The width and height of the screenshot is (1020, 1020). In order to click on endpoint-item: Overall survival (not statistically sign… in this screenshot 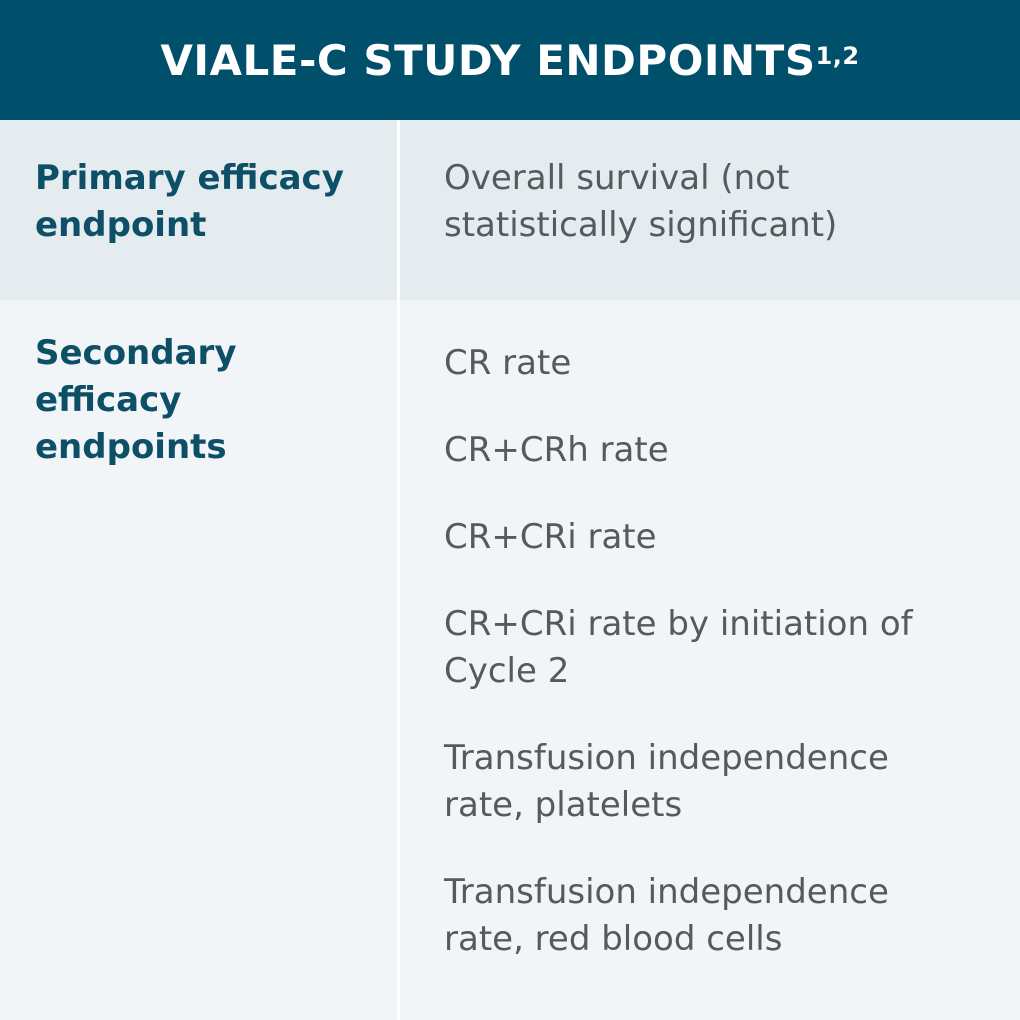, I will do `click(641, 201)`.